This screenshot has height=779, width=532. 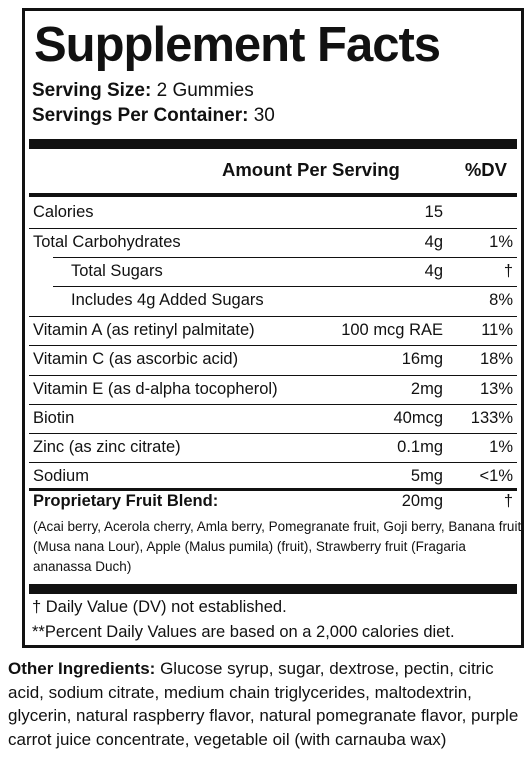 What do you see at coordinates (485, 169) in the screenshot?
I see `dv-header: %DV` at bounding box center [485, 169].